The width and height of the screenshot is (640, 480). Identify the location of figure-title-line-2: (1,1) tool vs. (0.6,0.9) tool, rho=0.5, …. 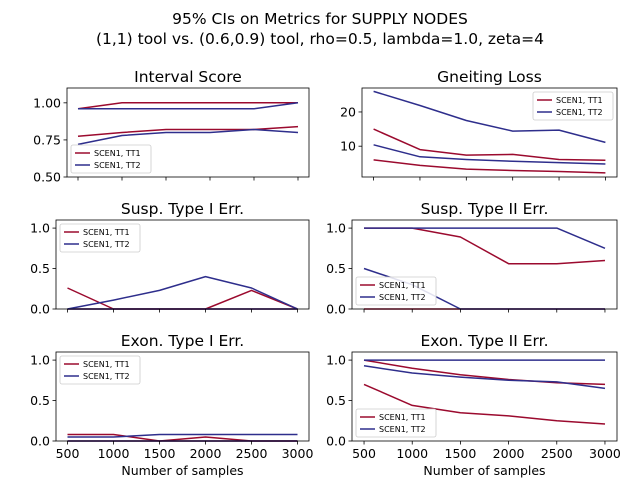
(320, 39).